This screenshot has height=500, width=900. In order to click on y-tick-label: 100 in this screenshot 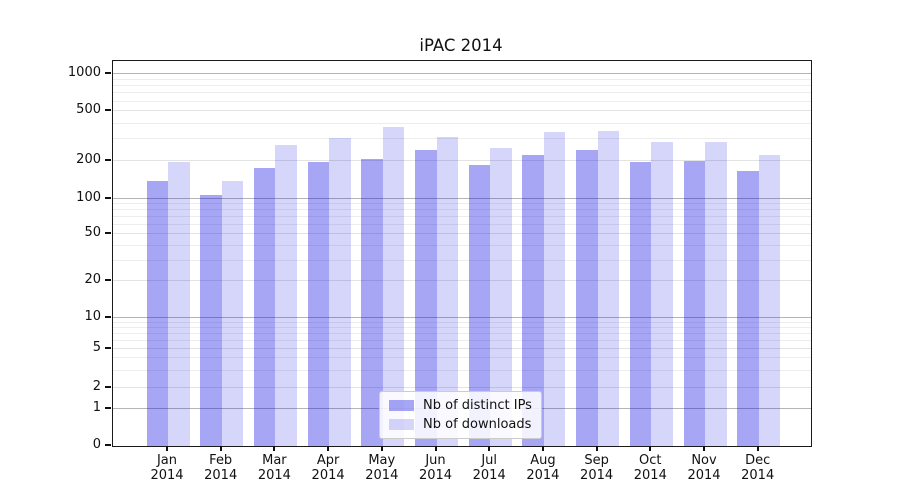, I will do `click(88, 197)`.